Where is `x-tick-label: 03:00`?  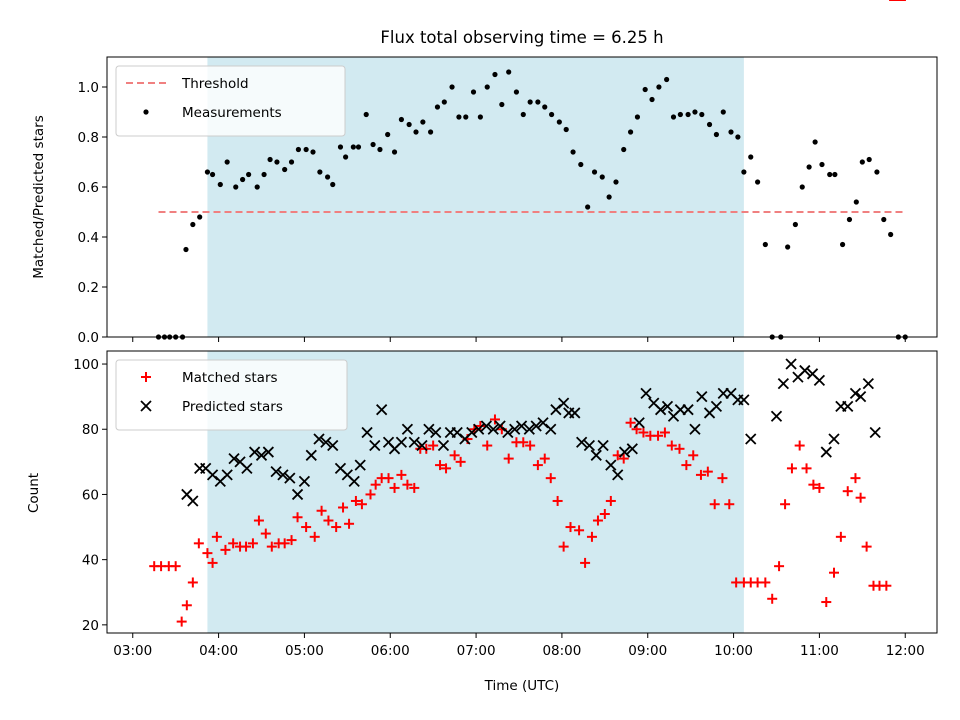
x-tick-label: 03:00 is located at coordinates (132, 651).